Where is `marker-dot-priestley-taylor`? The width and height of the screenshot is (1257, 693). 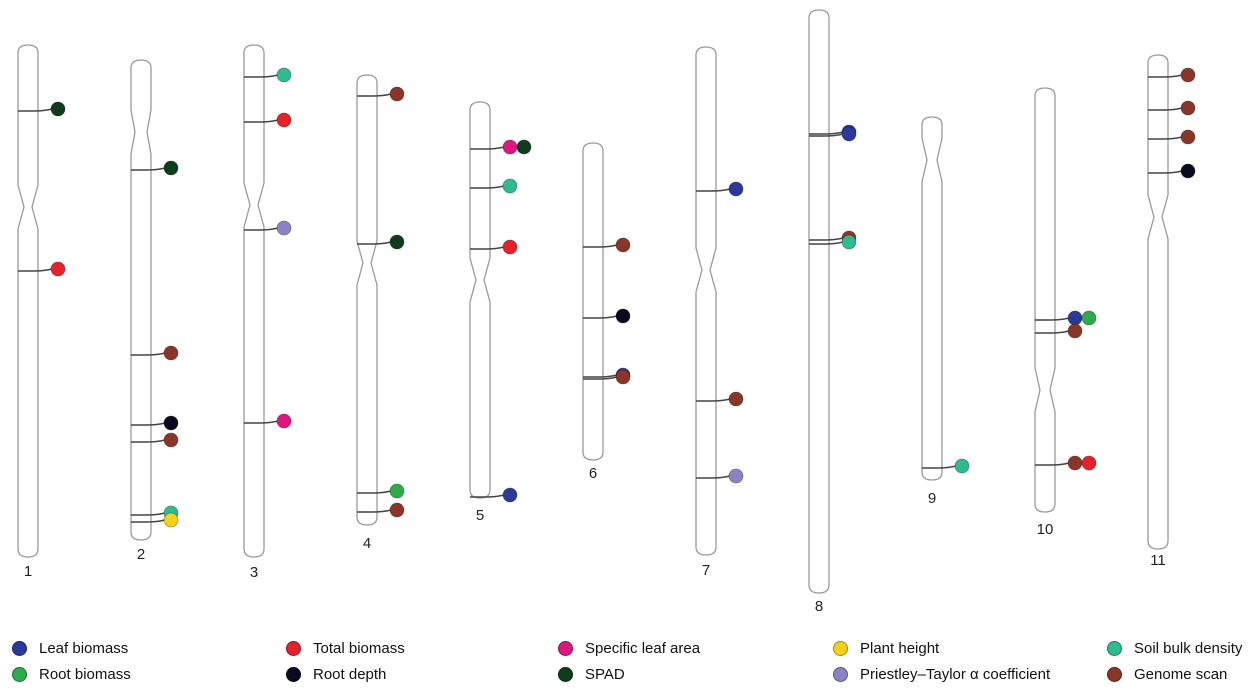
marker-dot-priestley-taylor is located at coordinates (736, 476).